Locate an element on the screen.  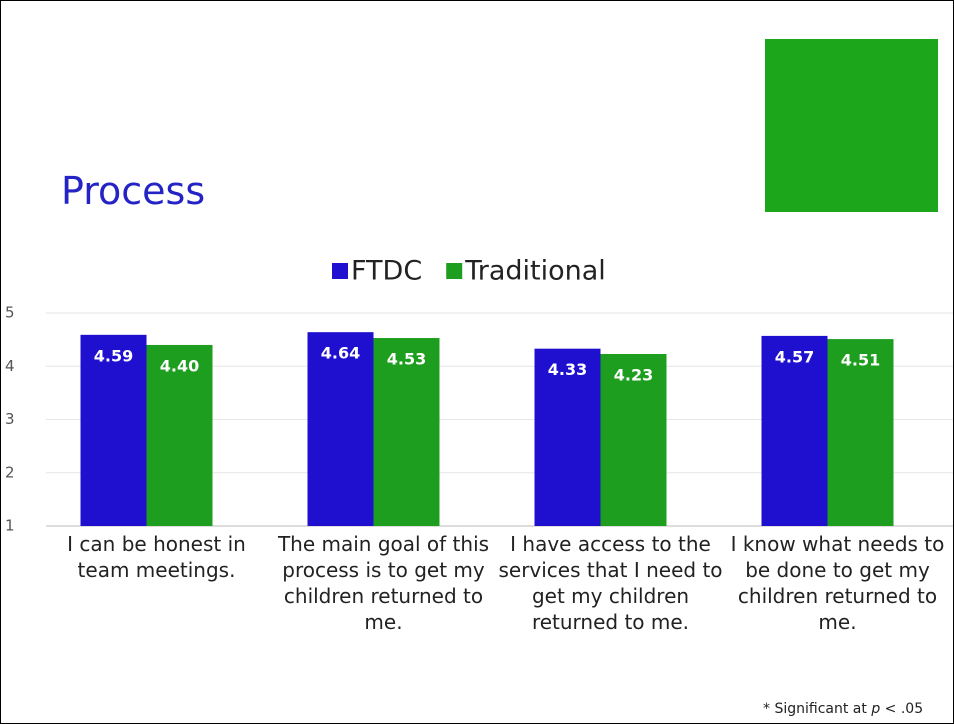
value-label: 4.51 is located at coordinates (860, 360).